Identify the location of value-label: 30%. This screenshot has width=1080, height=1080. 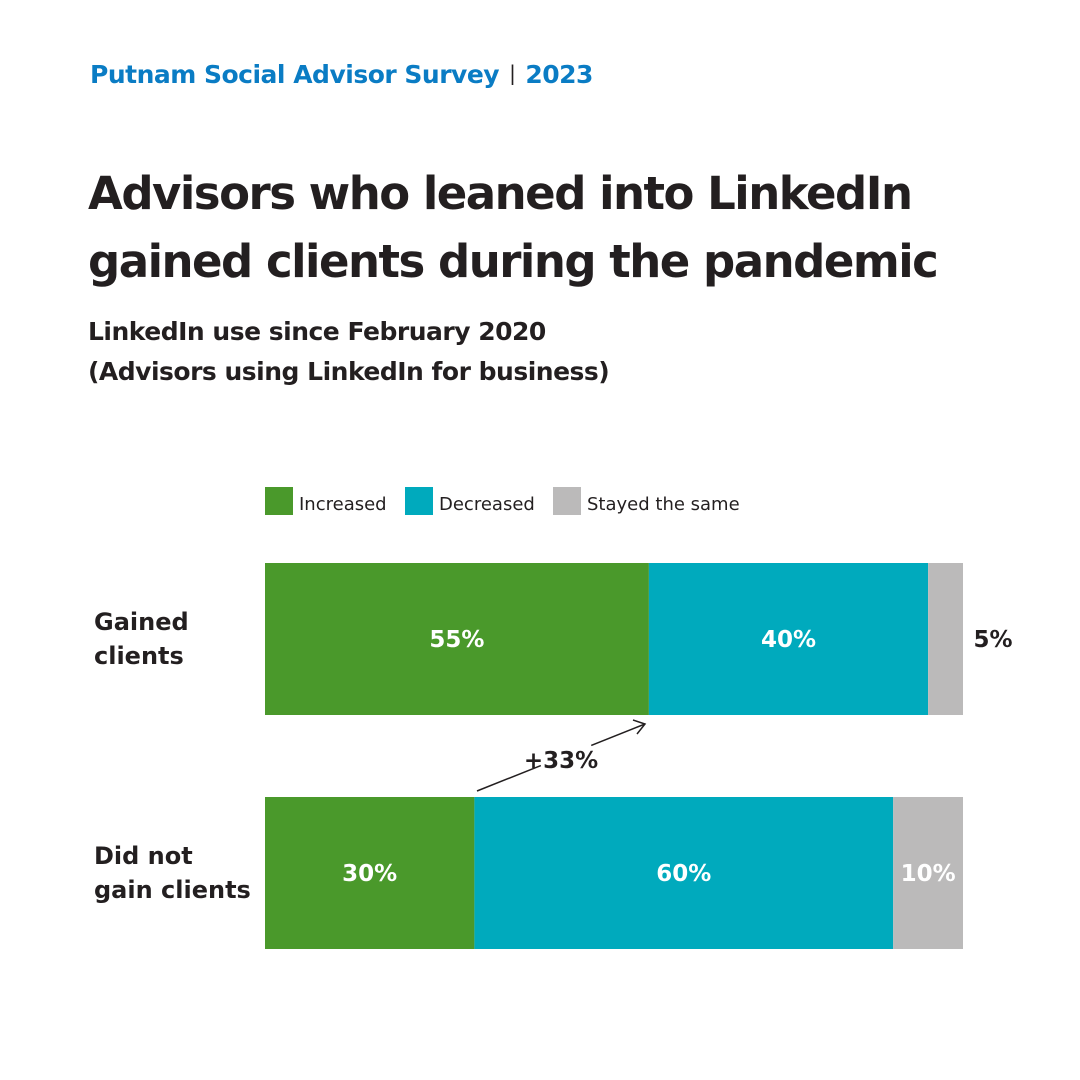
(369, 874).